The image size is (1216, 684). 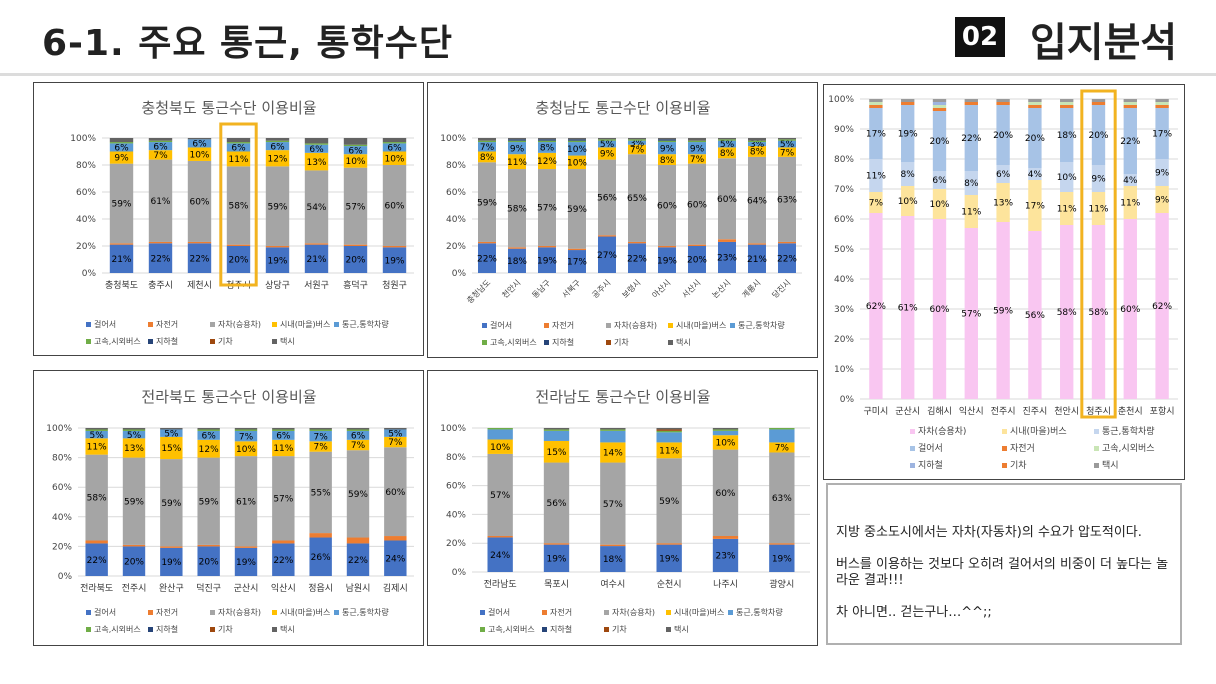 I want to click on category-label: 전라북도, so click(x=96, y=588).